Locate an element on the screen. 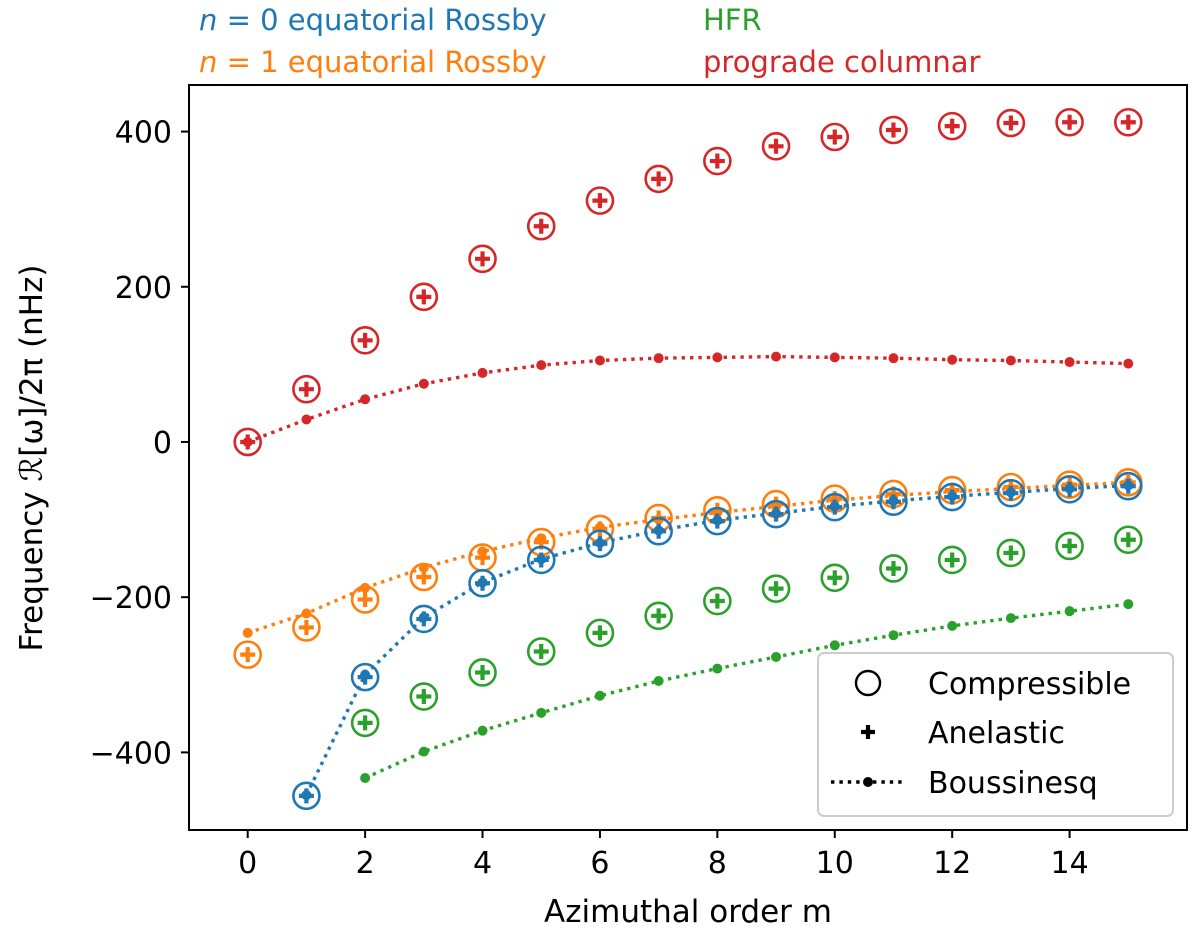  y-tick-label: 0 is located at coordinates (162, 443).